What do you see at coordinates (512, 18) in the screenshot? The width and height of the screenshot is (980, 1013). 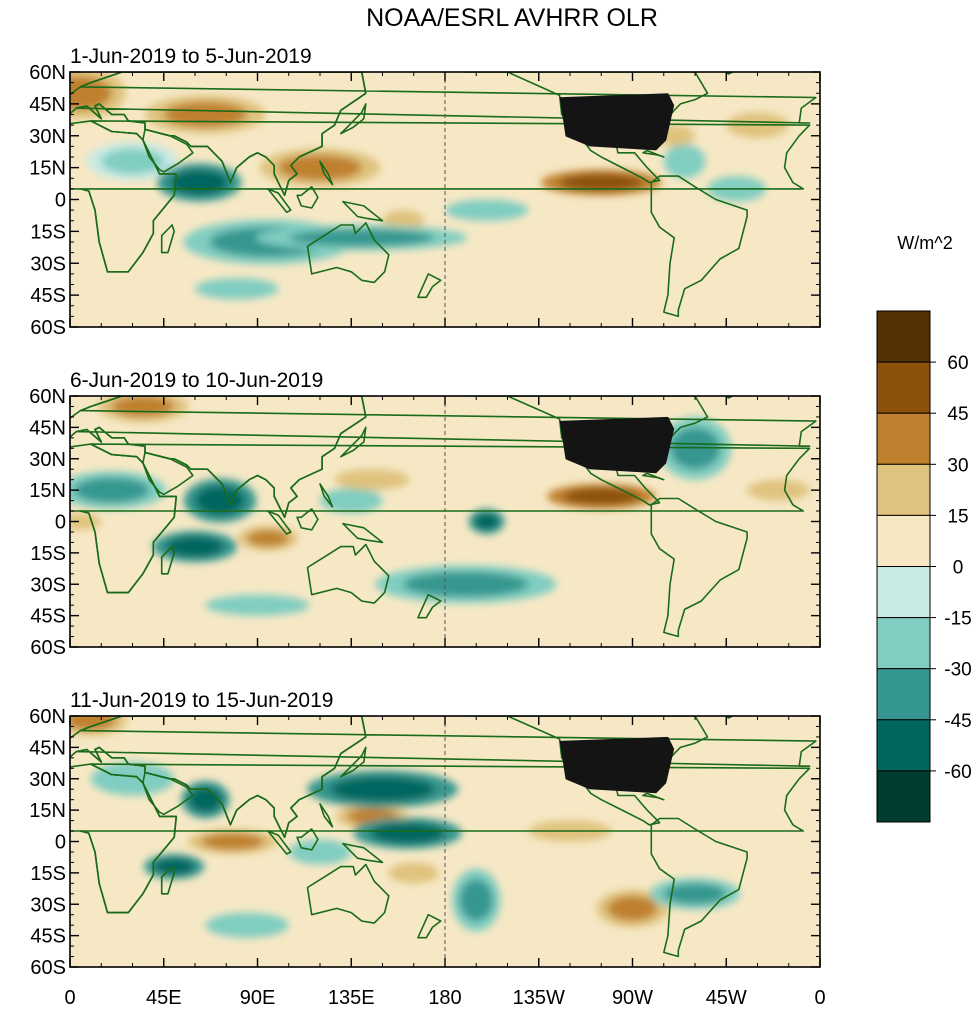 I see `figure-title: NOAA/ESRL AVHRR OLR` at bounding box center [512, 18].